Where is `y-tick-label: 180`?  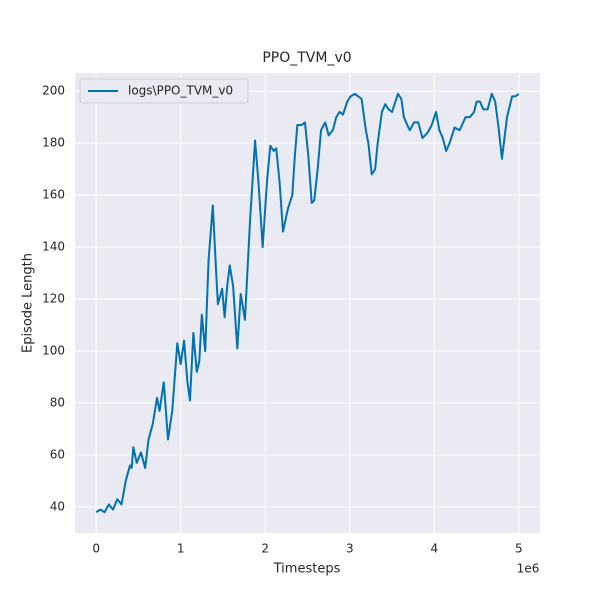 y-tick-label: 180 is located at coordinates (53, 143).